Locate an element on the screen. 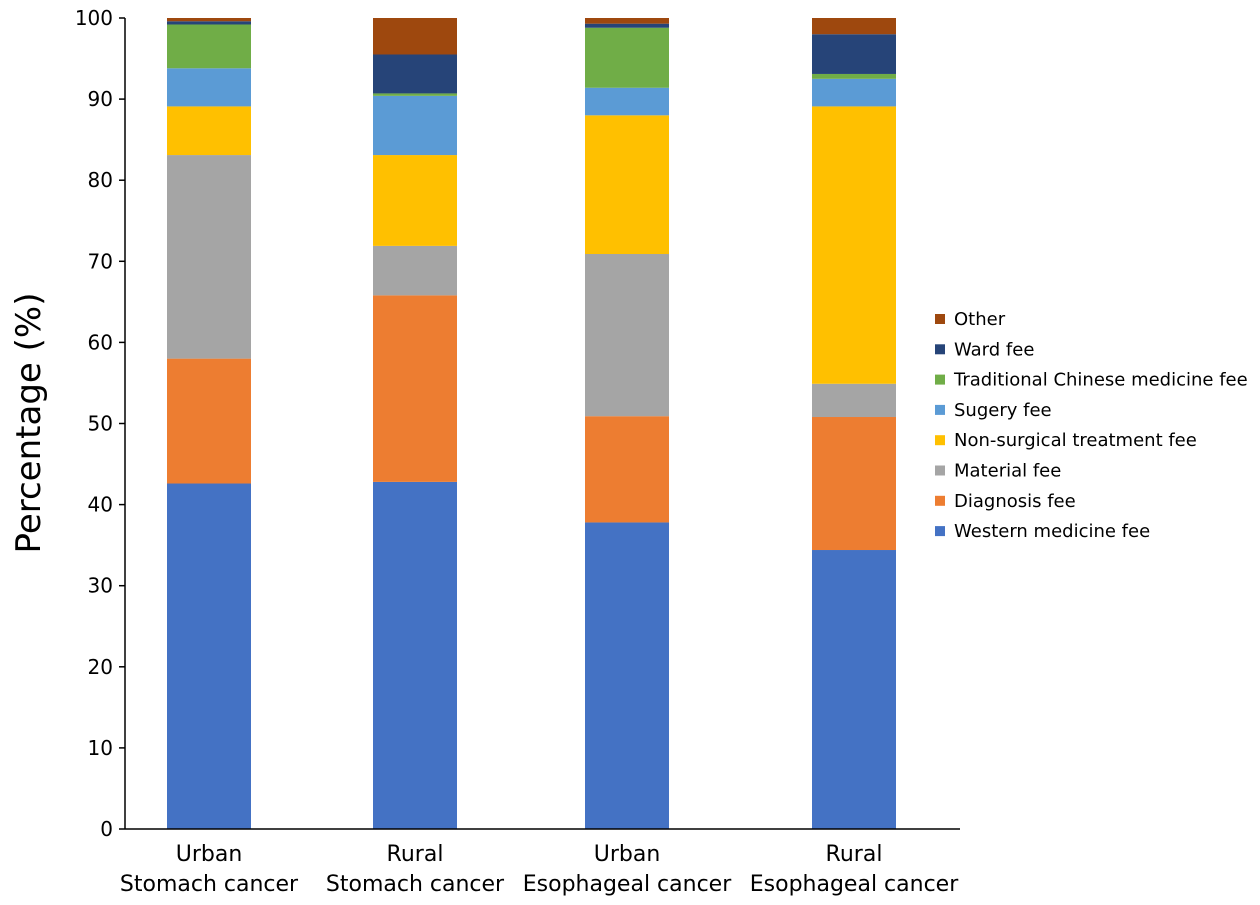 Image resolution: width=1260 pixels, height=905 pixels. y-tick-label: 0 is located at coordinates (106, 829).